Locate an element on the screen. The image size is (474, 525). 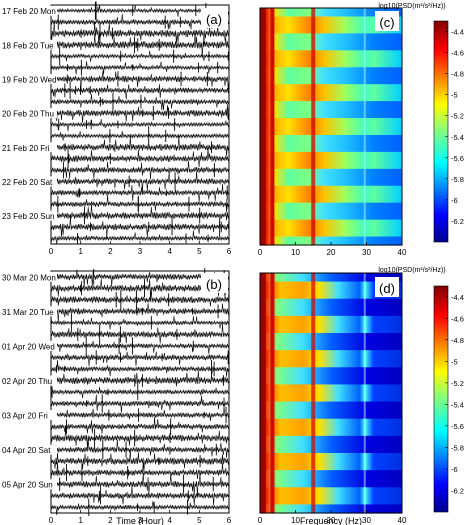
day-label: 21 Feb 20 Fri is located at coordinates (26, 148).